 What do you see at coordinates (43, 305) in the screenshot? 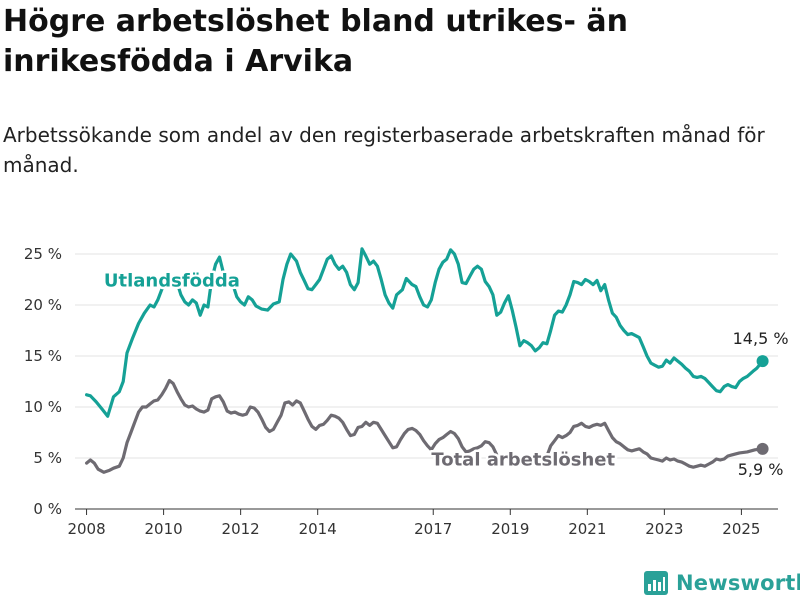
I see `y-tick-label: 20 %` at bounding box center [43, 305].